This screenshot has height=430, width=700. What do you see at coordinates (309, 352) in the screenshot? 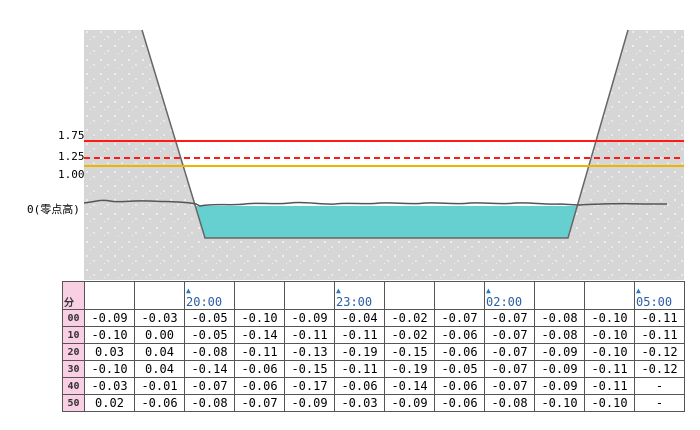
I see `level-value-cell: -0.13` at bounding box center [309, 352].